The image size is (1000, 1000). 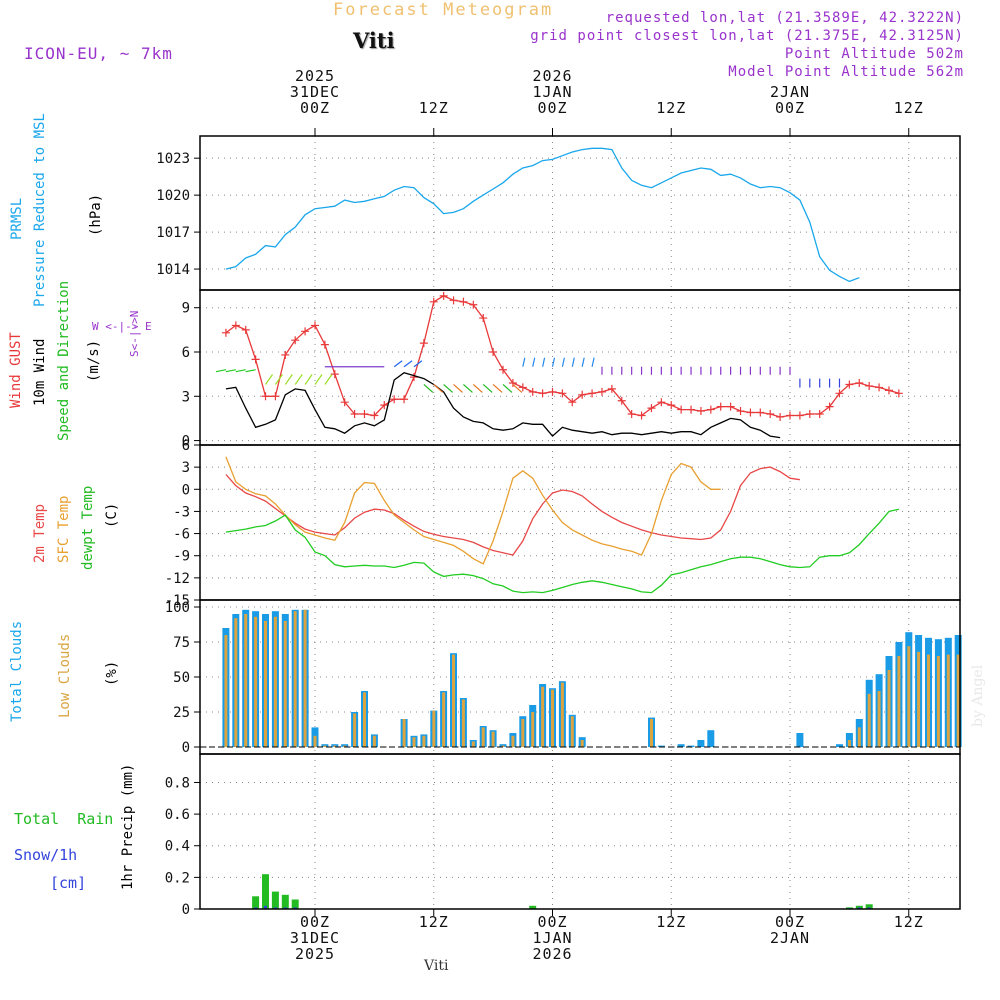 What do you see at coordinates (562, 551) in the screenshot?
I see `series-dewpt-temp` at bounding box center [562, 551].